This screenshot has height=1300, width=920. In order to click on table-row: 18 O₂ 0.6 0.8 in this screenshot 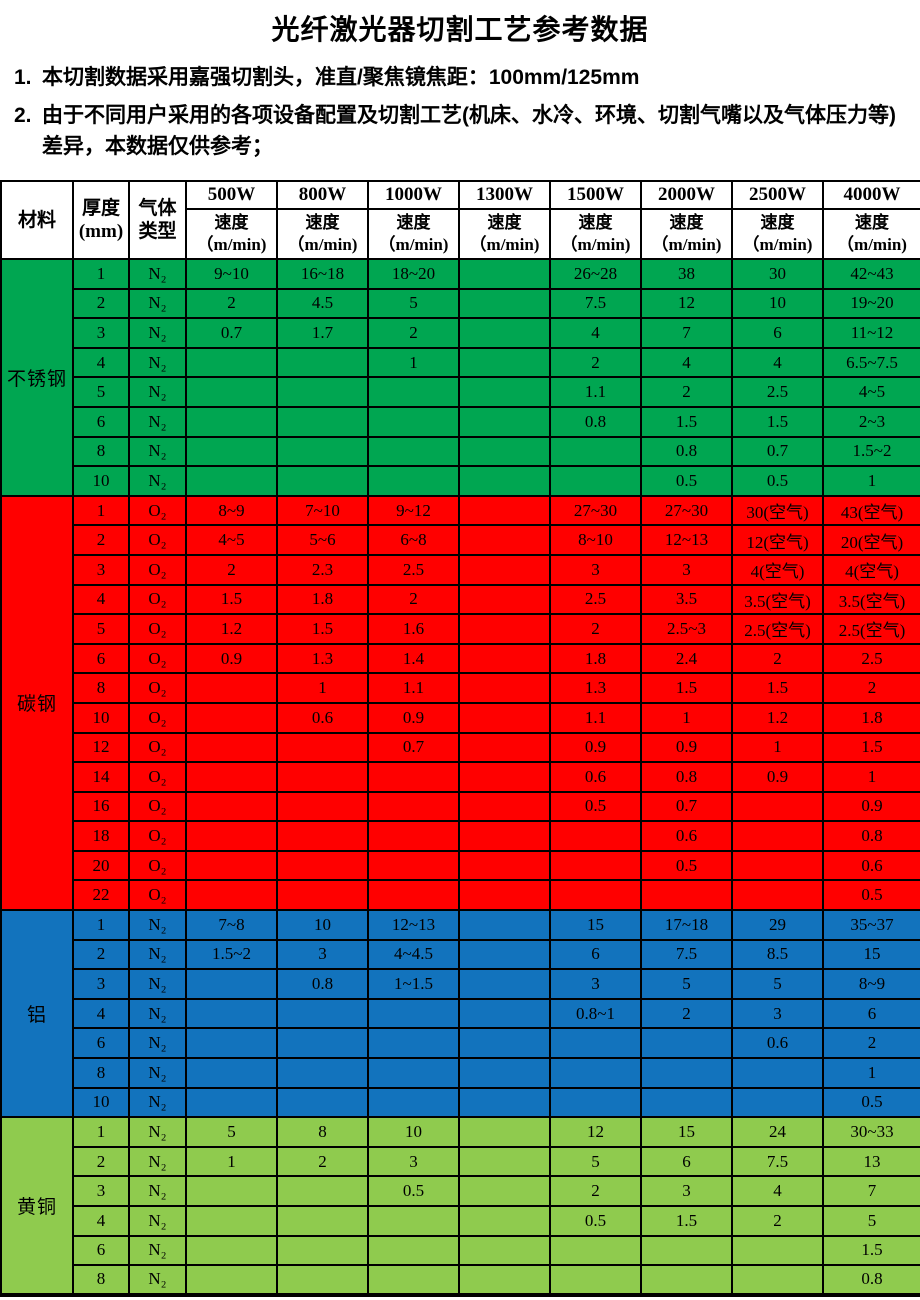, I will do `click(460, 836)`.